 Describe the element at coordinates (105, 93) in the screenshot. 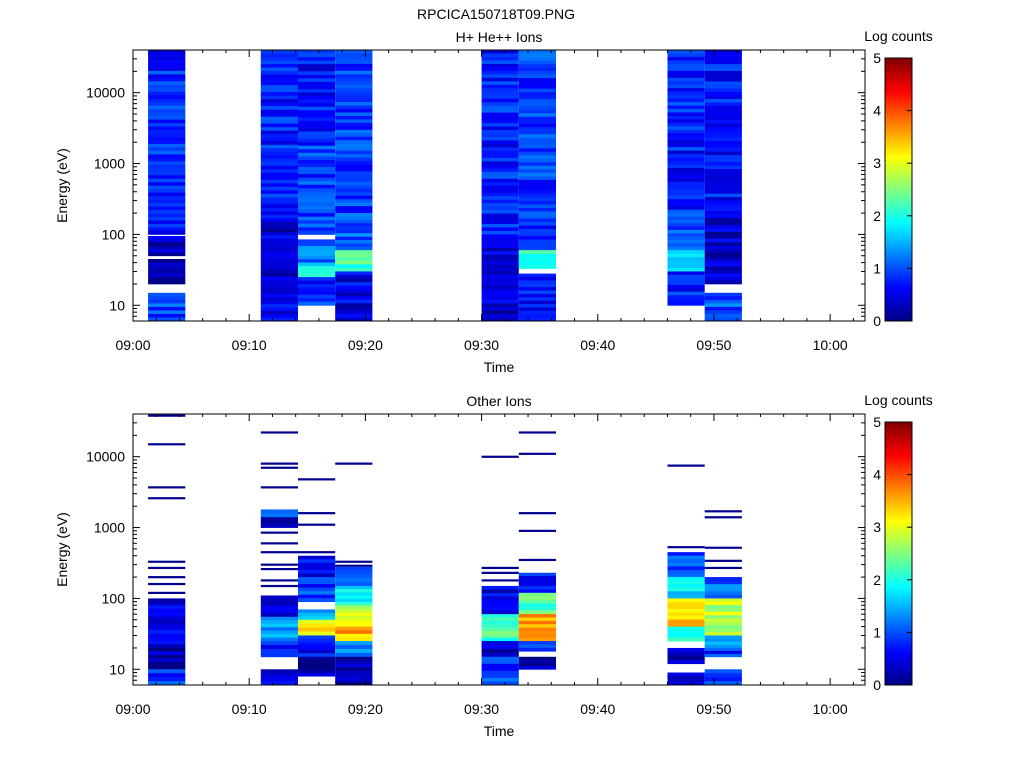

I see `y-tick-label: 10000` at that location.